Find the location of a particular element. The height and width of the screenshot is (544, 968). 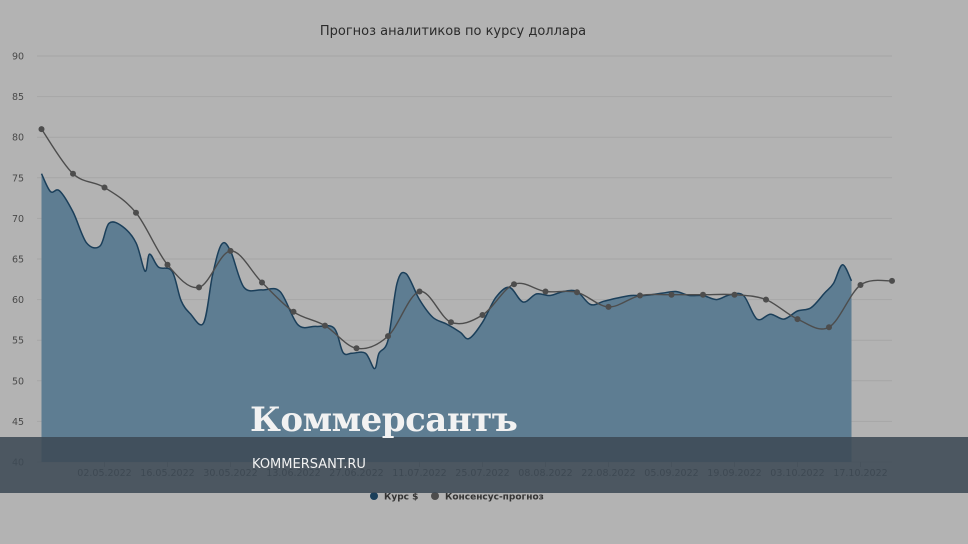

y-tick-label: 65 is located at coordinates (18, 260).